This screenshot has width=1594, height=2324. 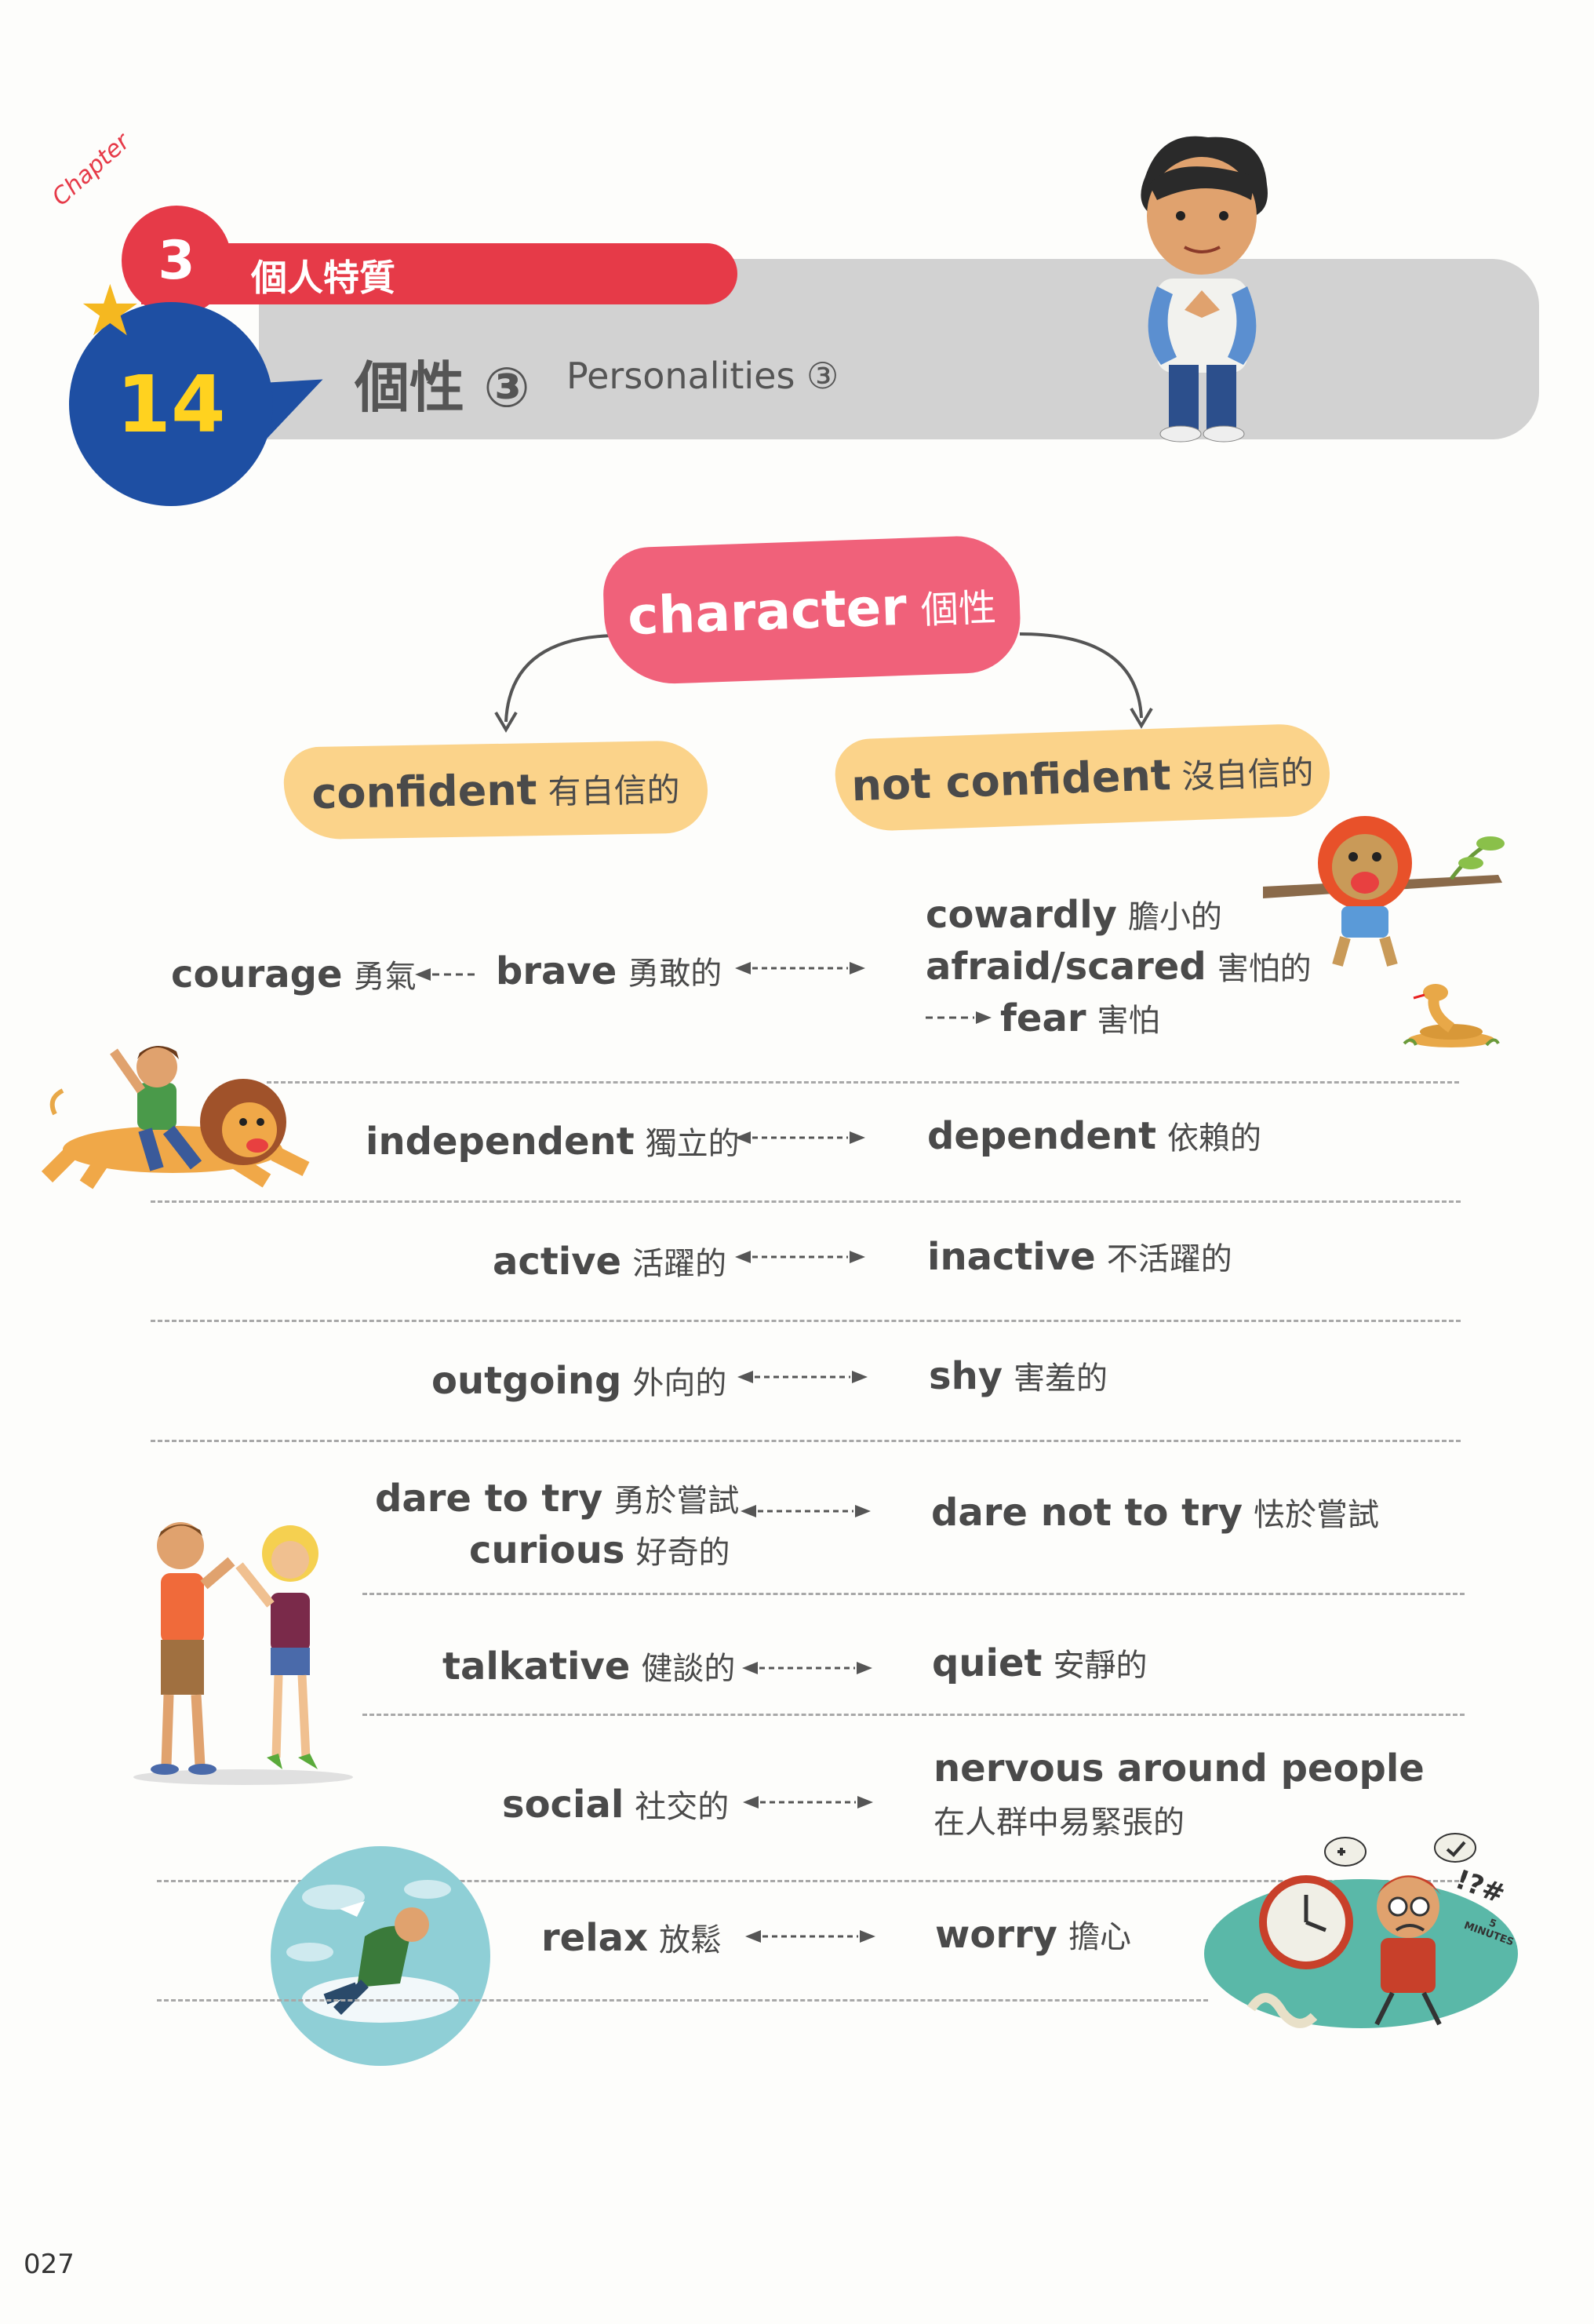 What do you see at coordinates (1205, 290) in the screenshot?
I see `boy-illustration` at bounding box center [1205, 290].